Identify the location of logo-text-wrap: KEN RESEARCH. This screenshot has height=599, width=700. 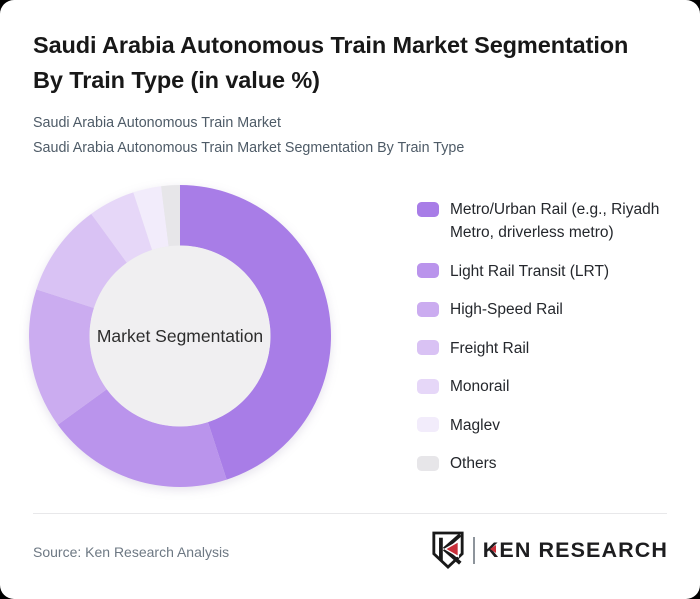
(575, 550).